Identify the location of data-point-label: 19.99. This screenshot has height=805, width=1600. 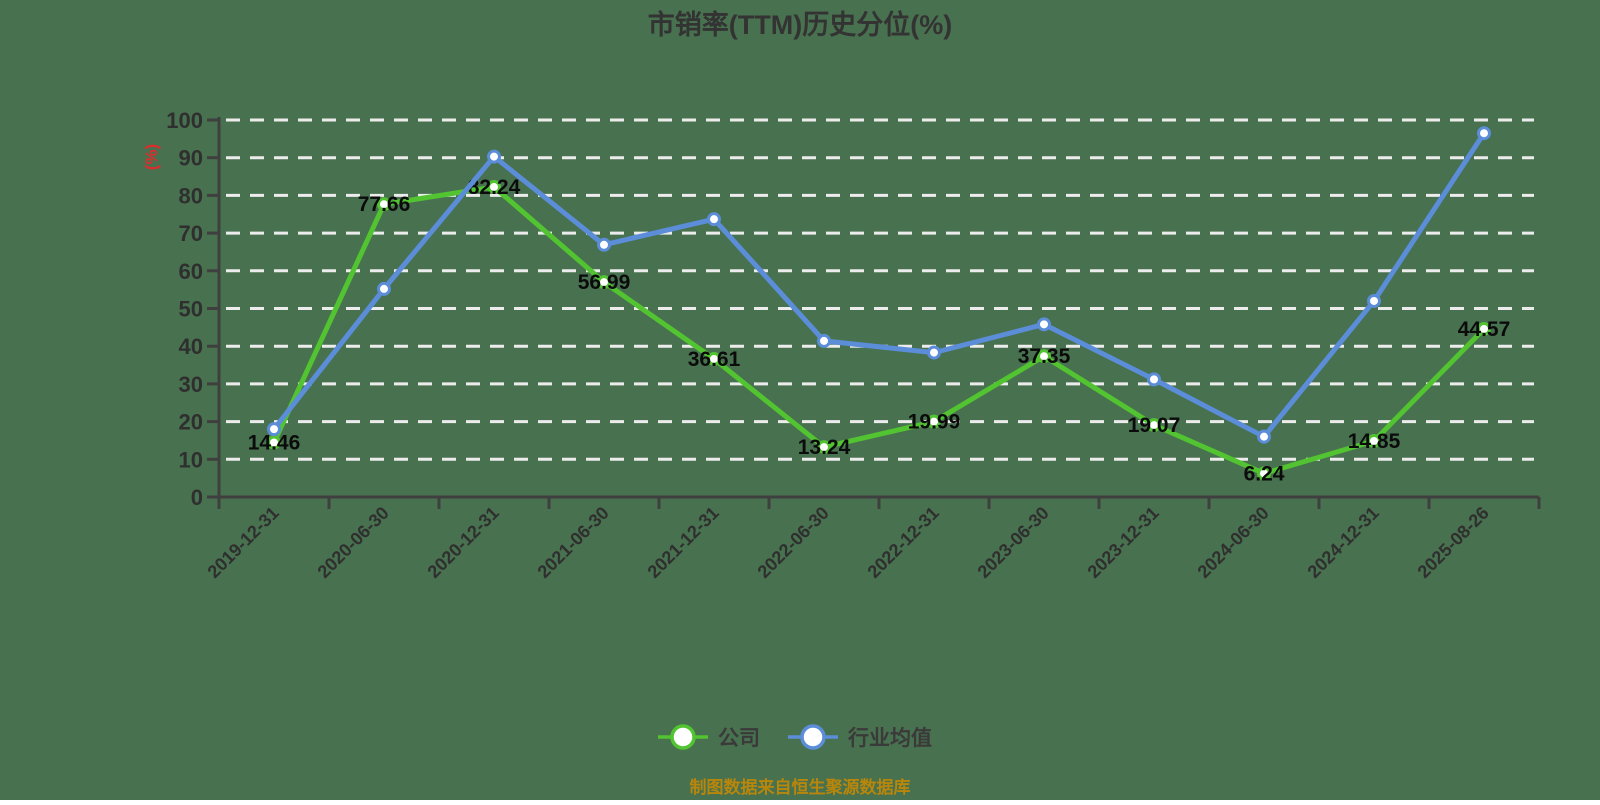
(934, 422).